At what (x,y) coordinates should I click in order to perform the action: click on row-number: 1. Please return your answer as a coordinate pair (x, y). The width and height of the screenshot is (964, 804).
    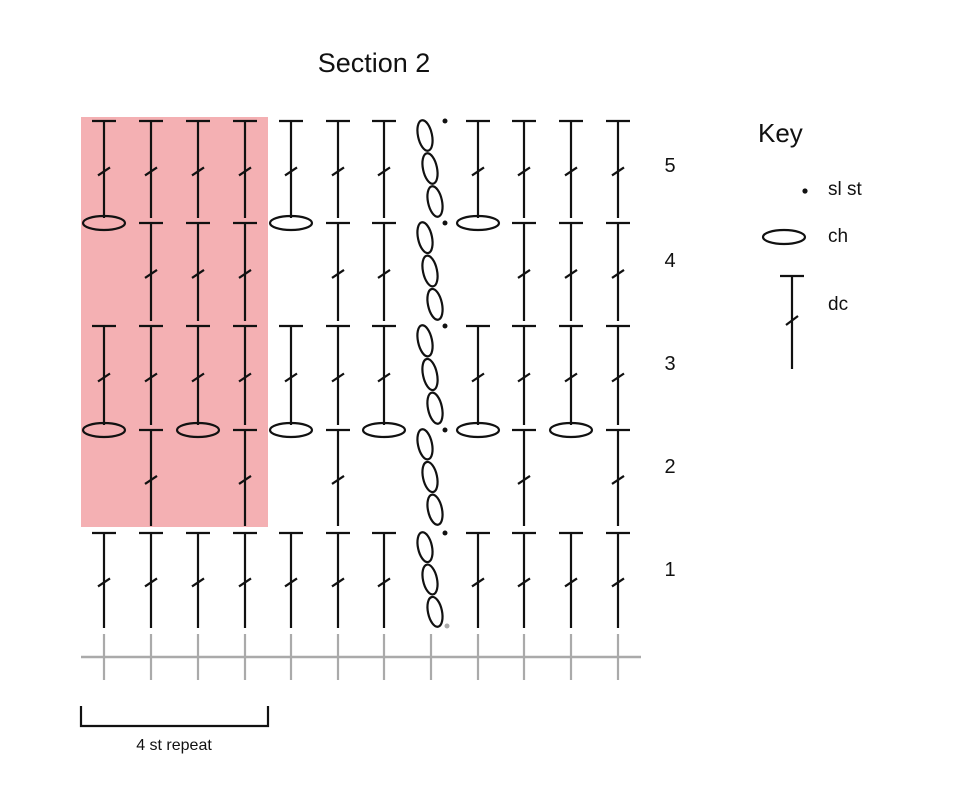
    Looking at the image, I should click on (669, 570).